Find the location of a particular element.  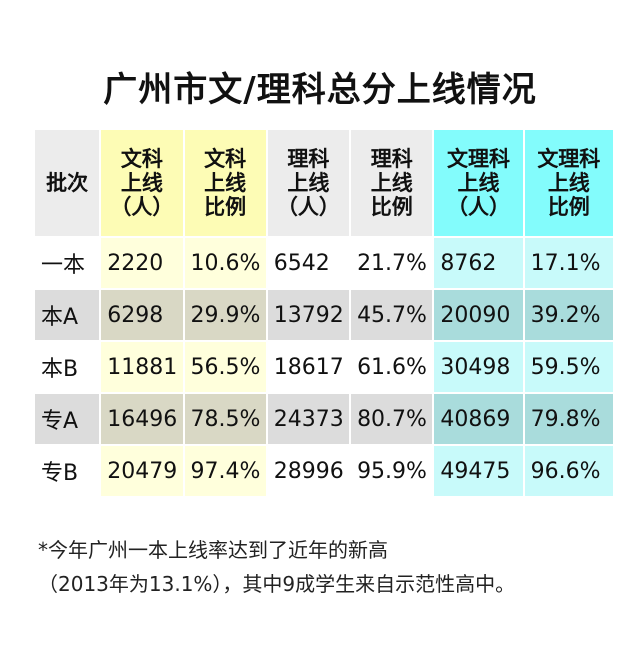

header-li-ratio: 理科 上线 比例 is located at coordinates (392, 183).